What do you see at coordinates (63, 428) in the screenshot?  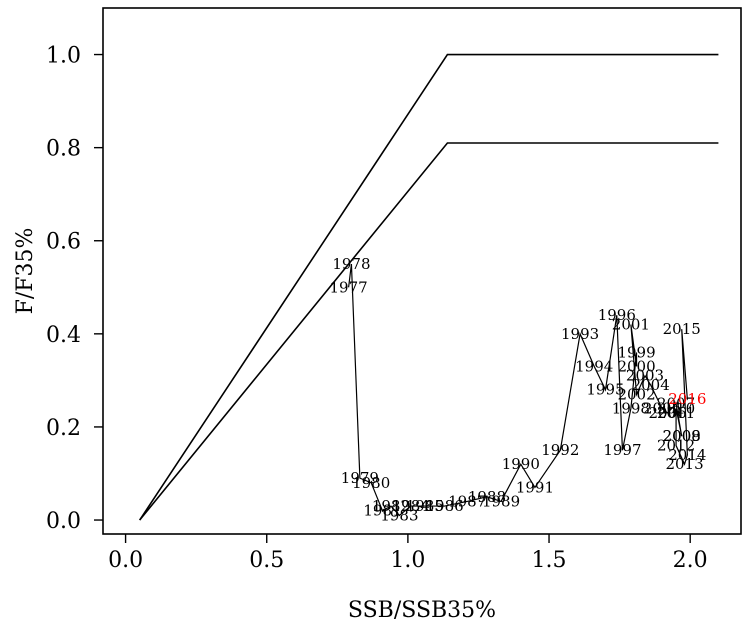 I see `y-tick-label: 0.2` at bounding box center [63, 428].